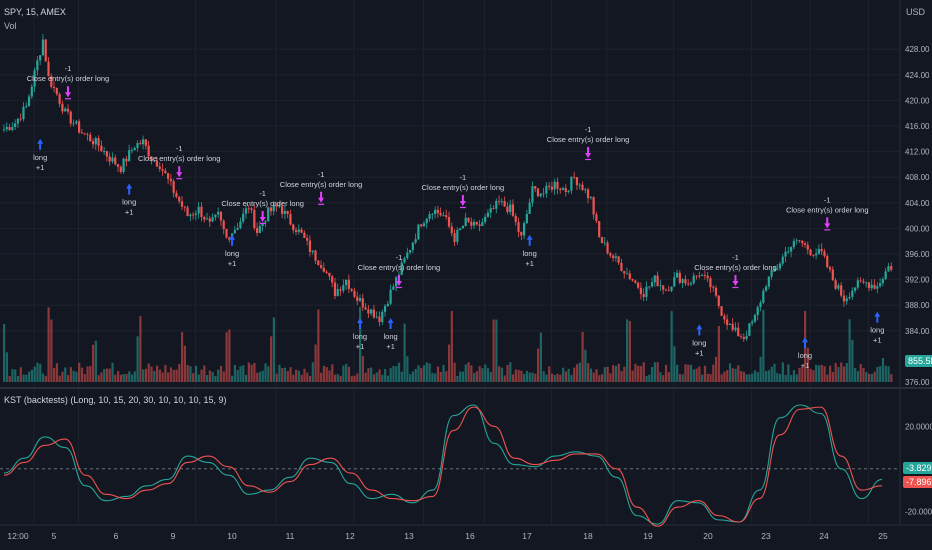  Describe the element at coordinates (129, 212) in the screenshot. I see `long-qty-label: +1` at that location.